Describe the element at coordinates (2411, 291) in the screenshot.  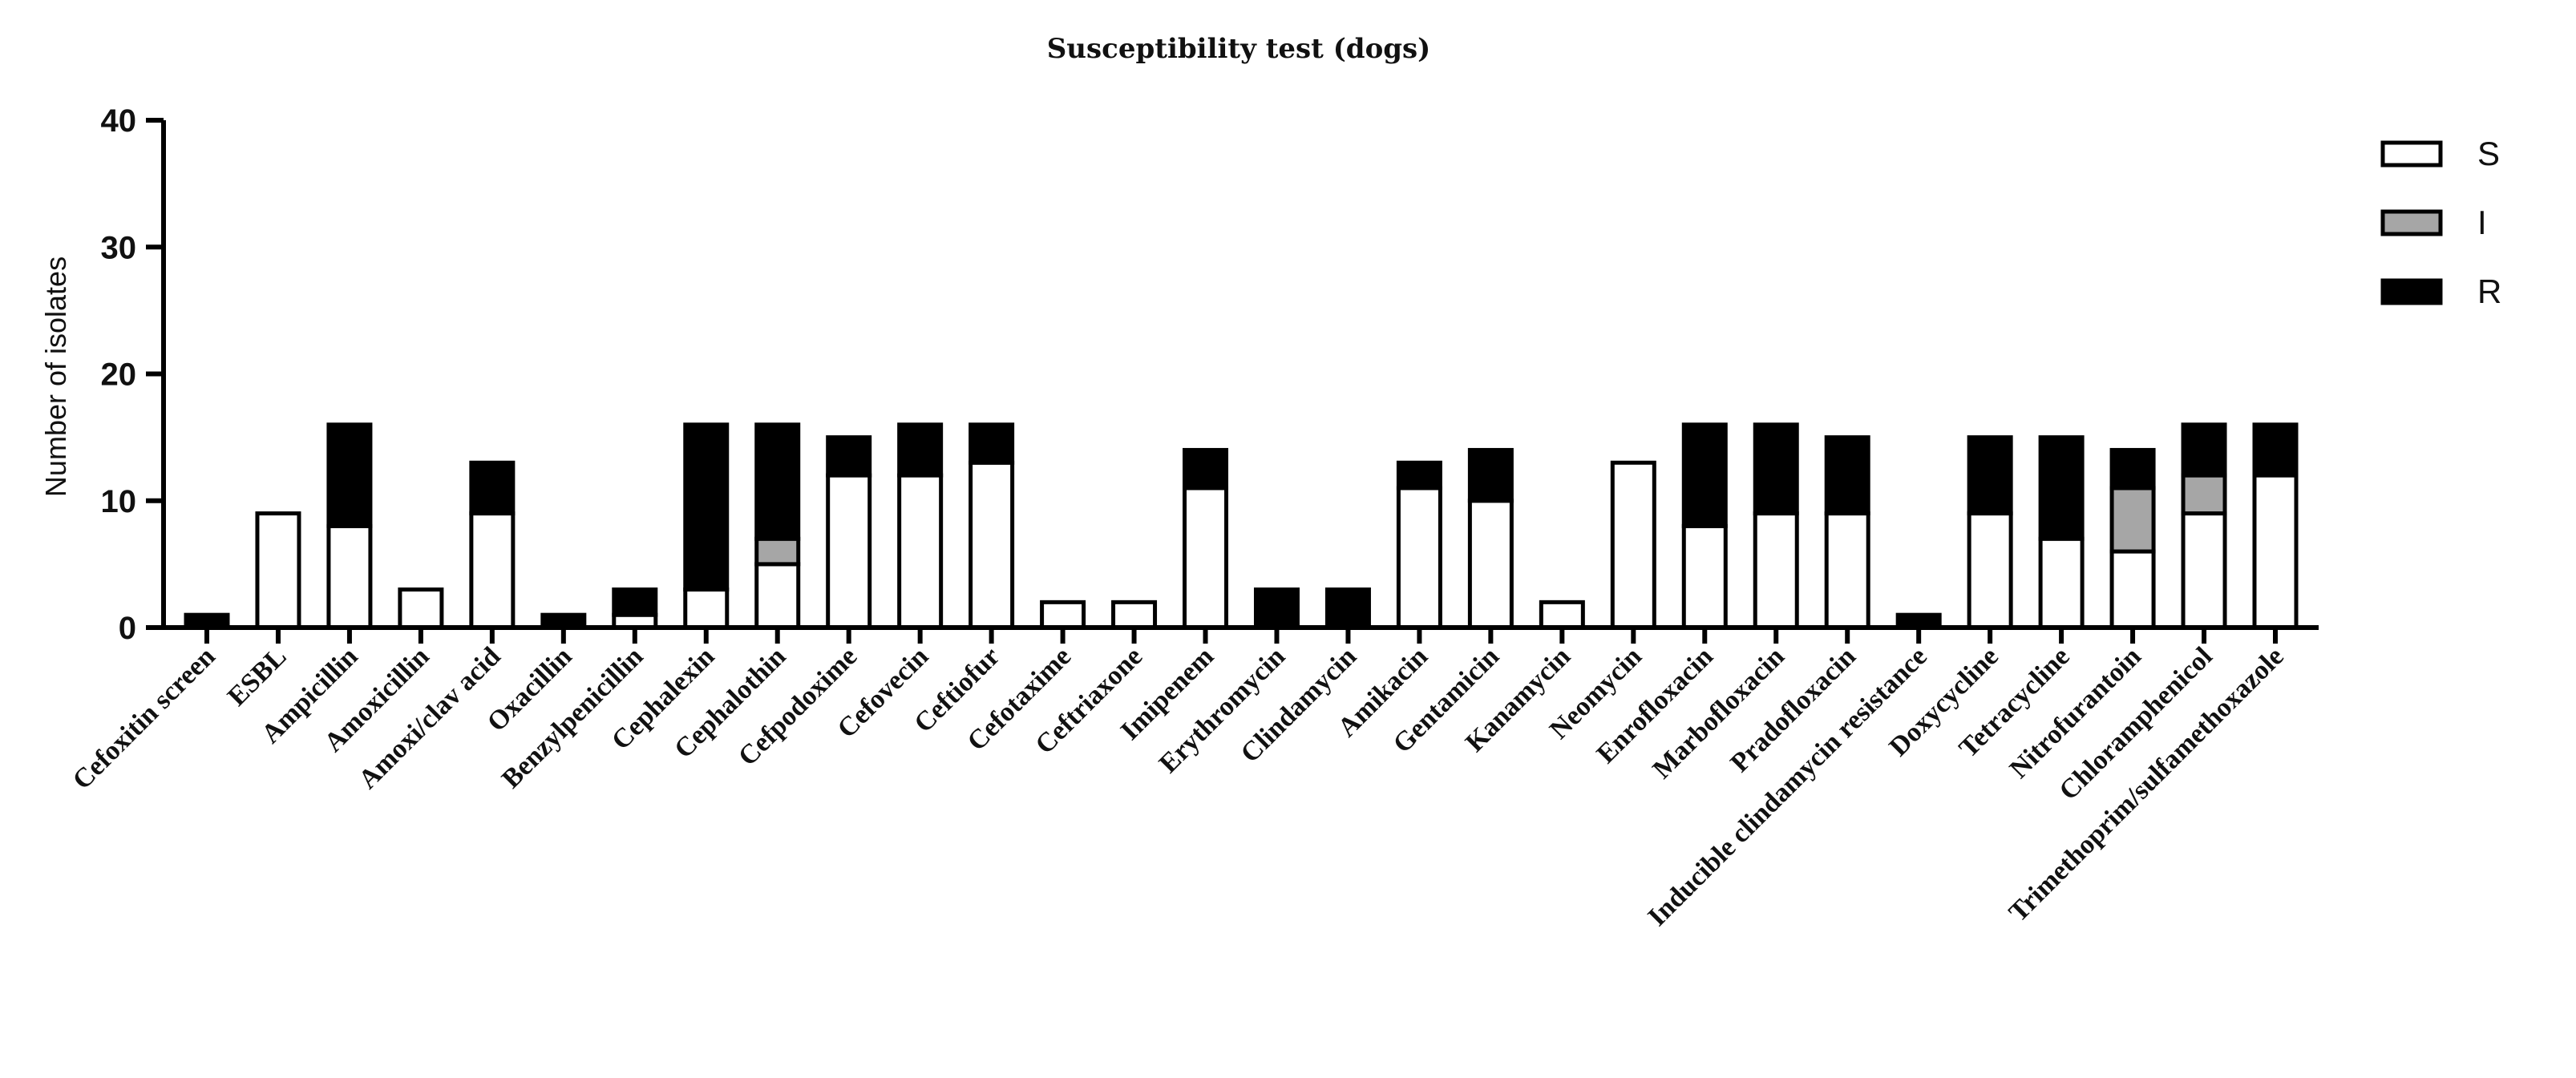
I see `legend-swatch-r` at that location.